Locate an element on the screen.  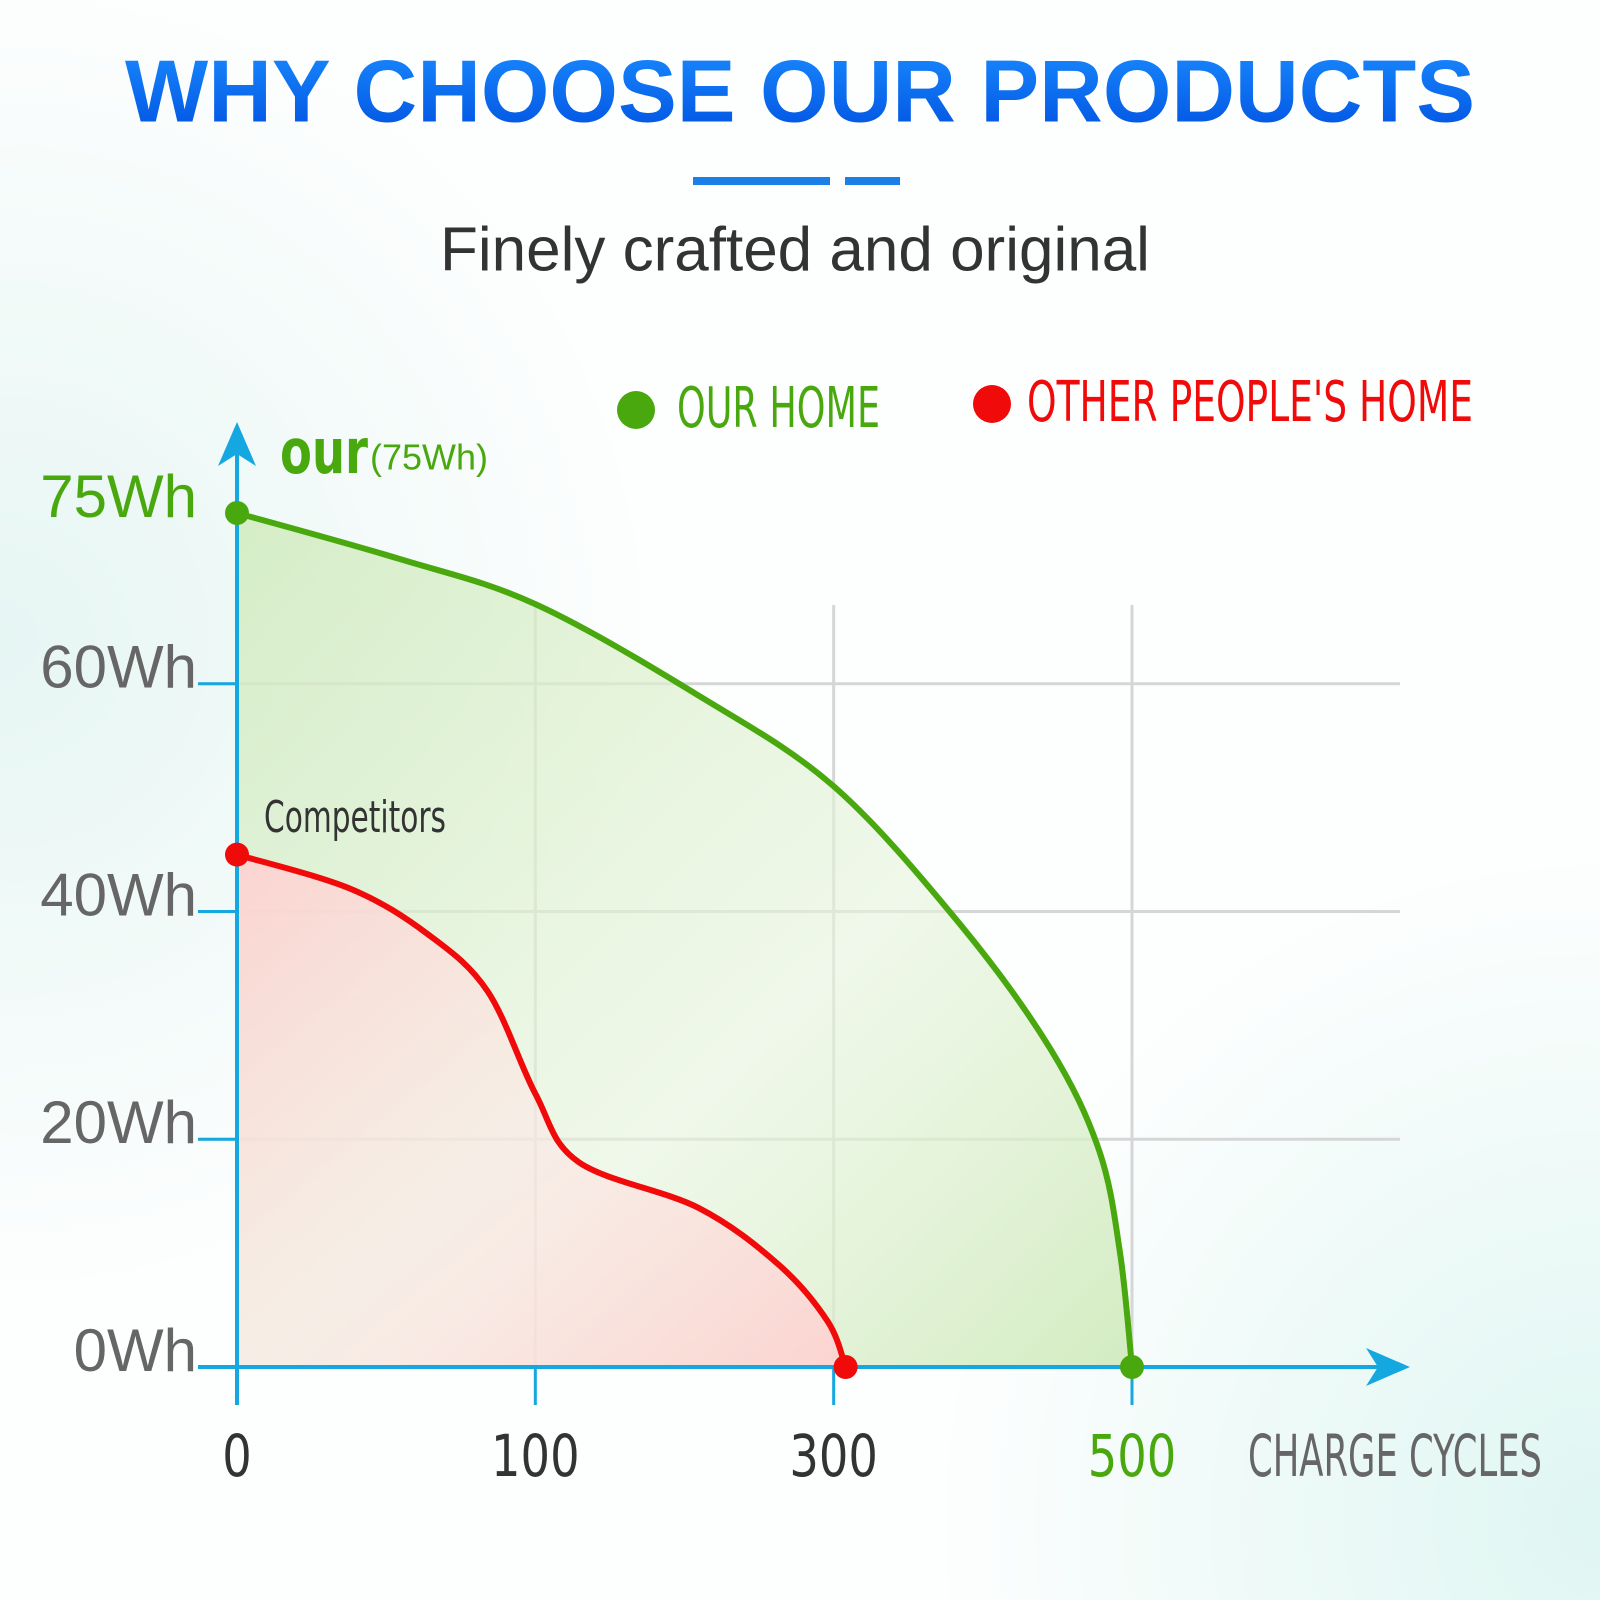
y-tick-label: 75Wh is located at coordinates (118, 496).